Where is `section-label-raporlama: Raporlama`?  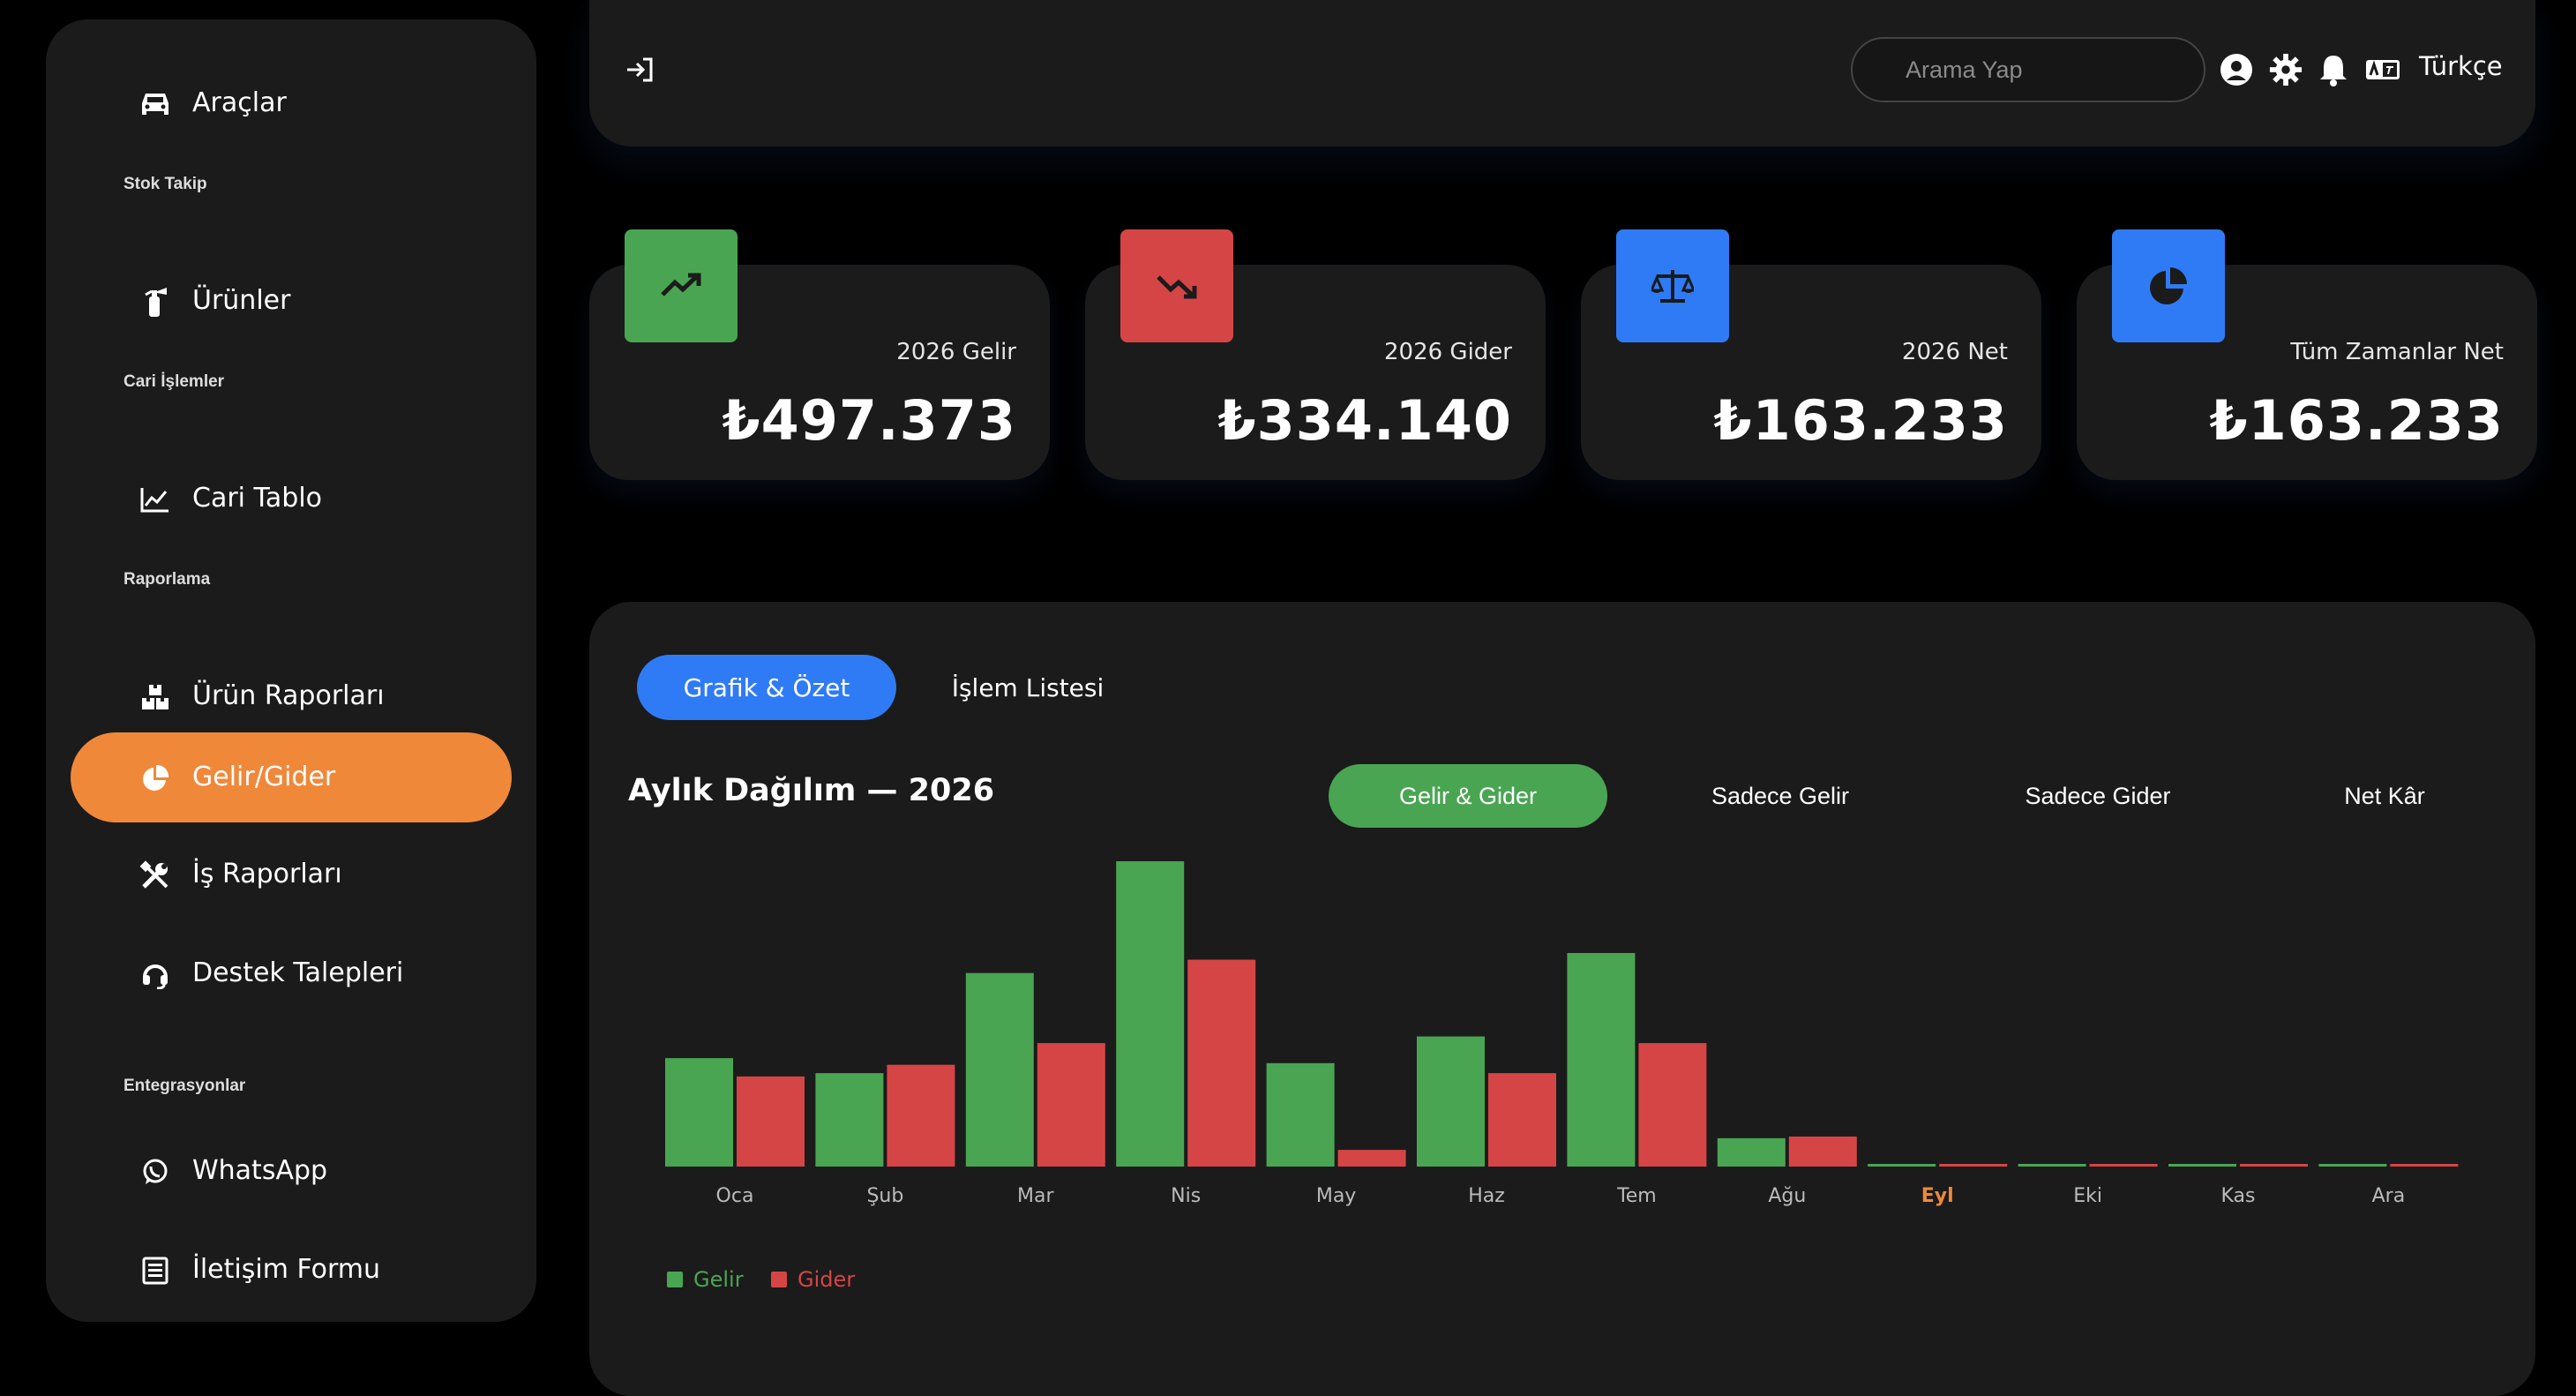 section-label-raporlama: Raporlama is located at coordinates (168, 580).